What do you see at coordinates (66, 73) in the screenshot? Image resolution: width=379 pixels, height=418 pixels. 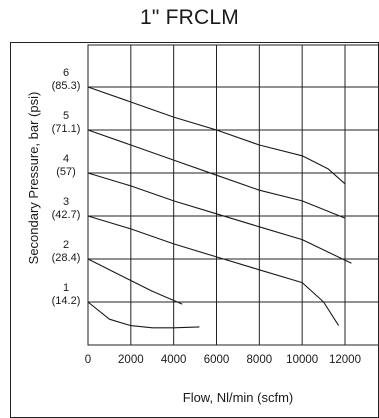 I see `y-tick-label: 6` at bounding box center [66, 73].